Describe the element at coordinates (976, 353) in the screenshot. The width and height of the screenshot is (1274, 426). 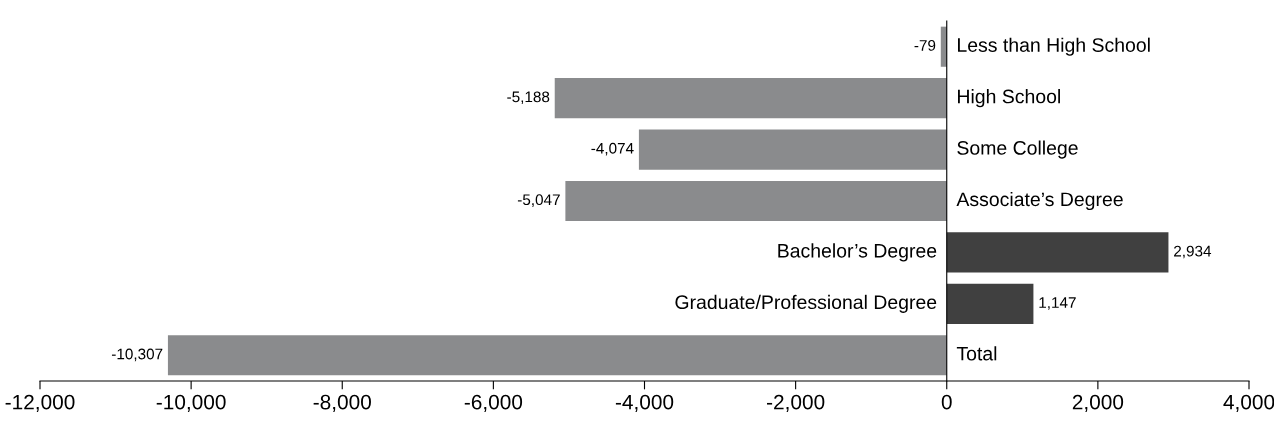
I see `y-tick-label: Total` at that location.